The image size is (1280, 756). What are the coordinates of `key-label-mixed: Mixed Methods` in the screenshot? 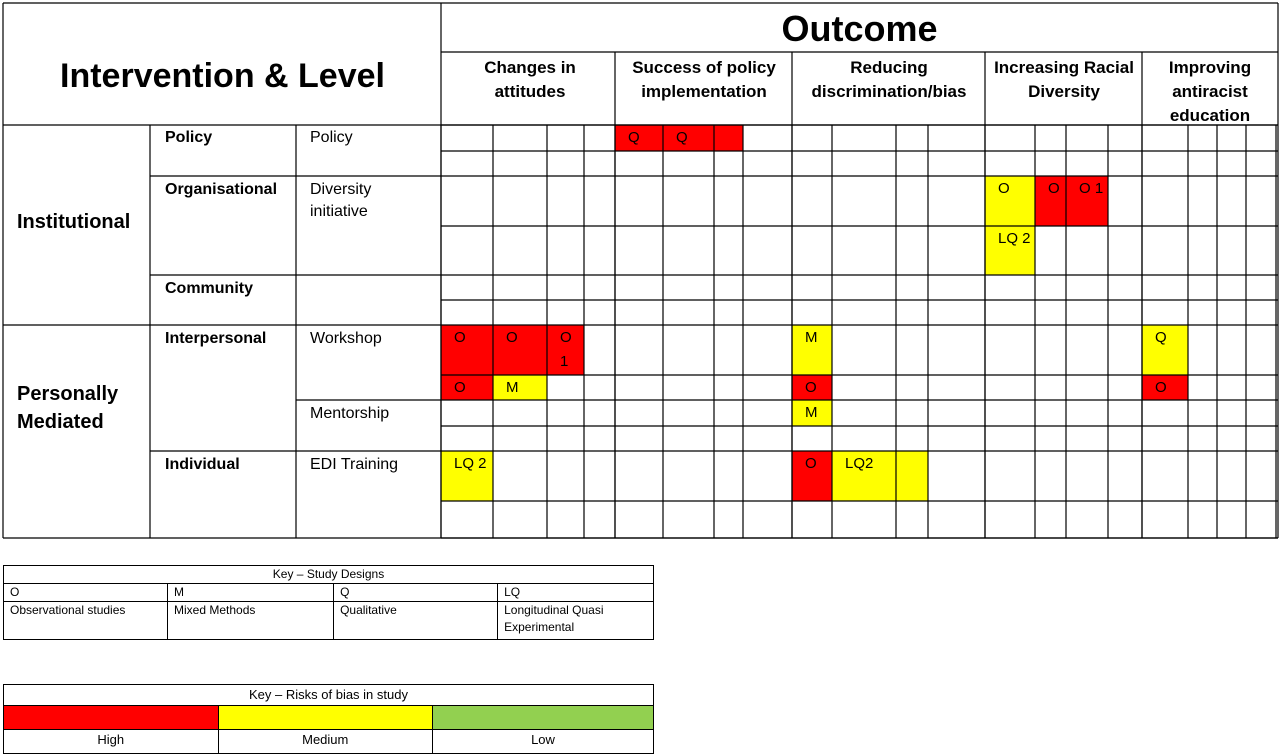 It's located at (251, 620).